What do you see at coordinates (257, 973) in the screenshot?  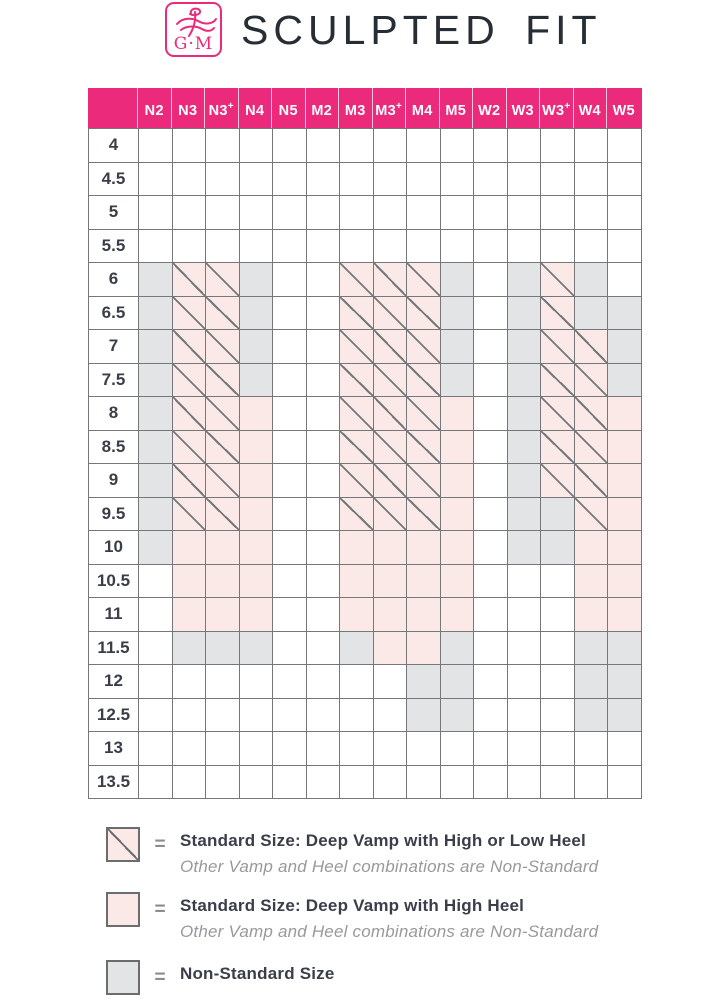 I see `legend-title: Non-Standard Size` at bounding box center [257, 973].